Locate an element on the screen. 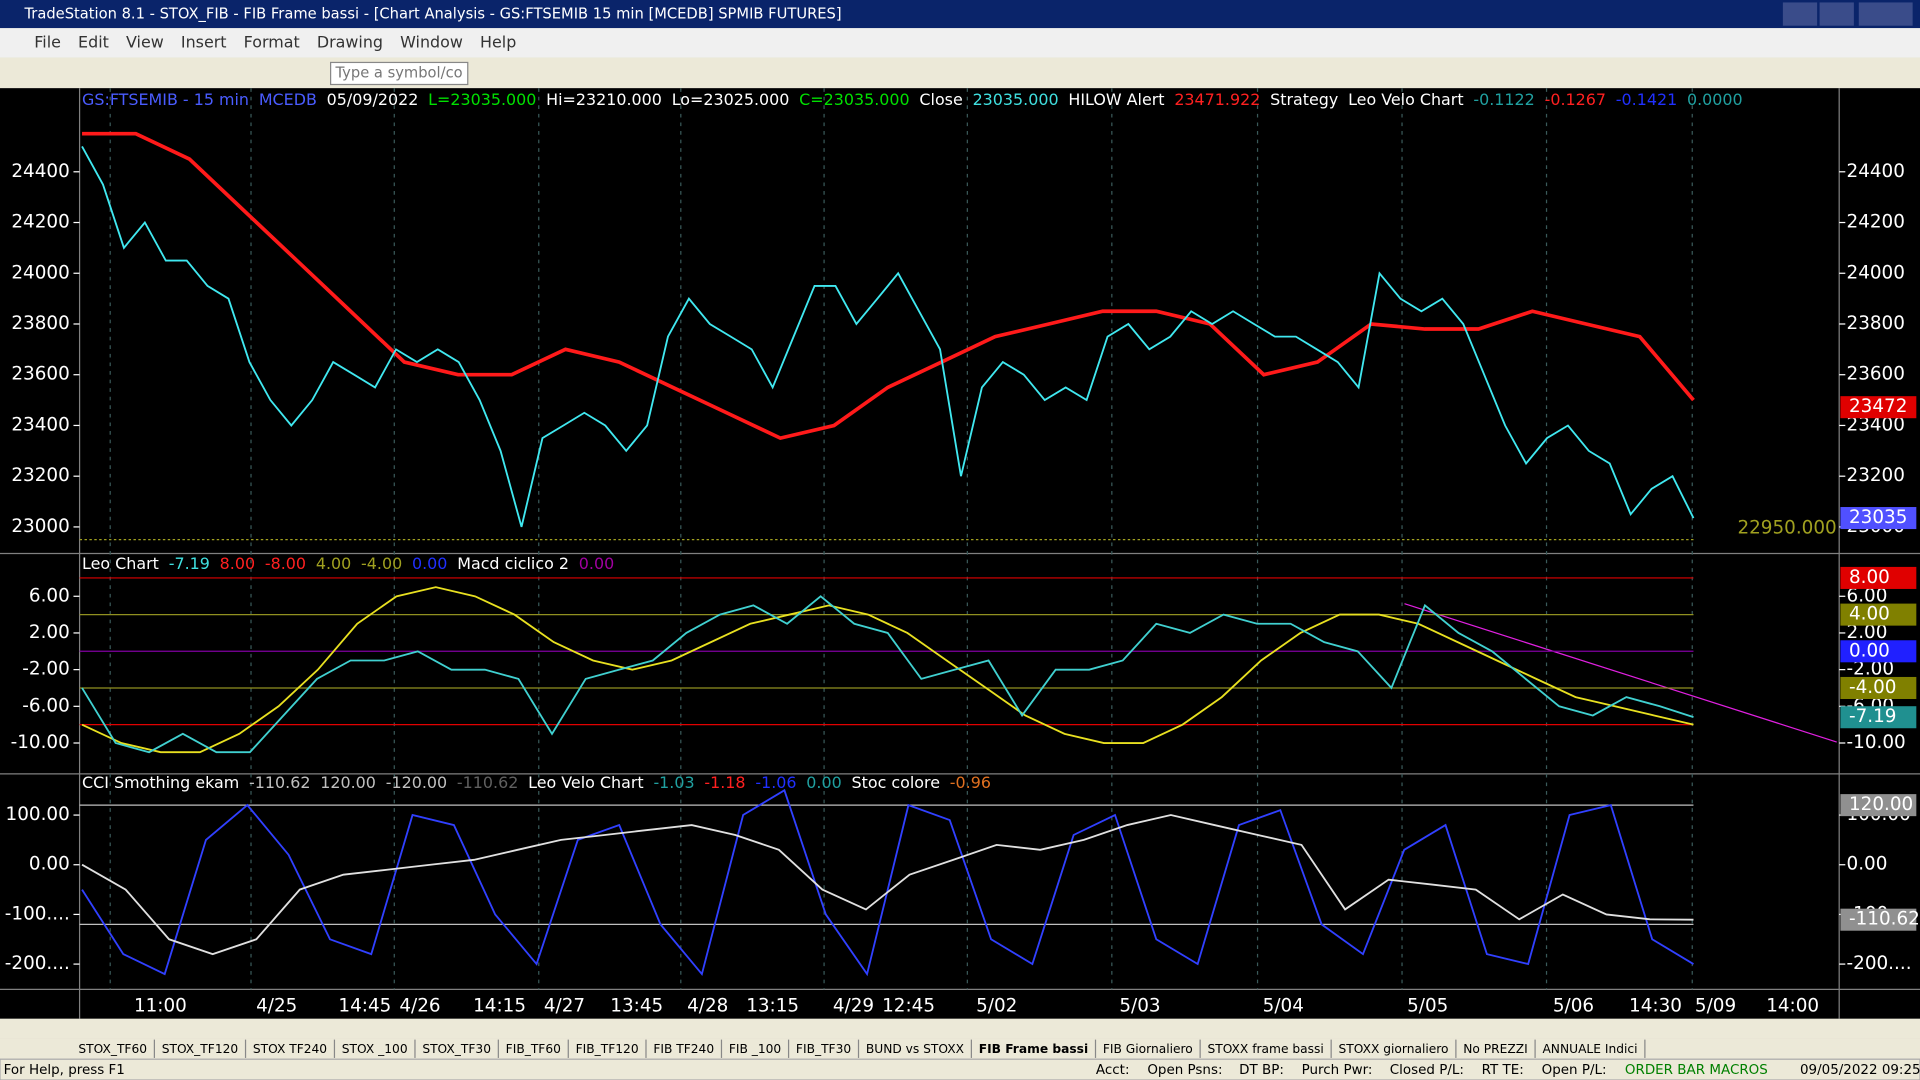  pane-header-item: HILOW Alert is located at coordinates (1116, 99).